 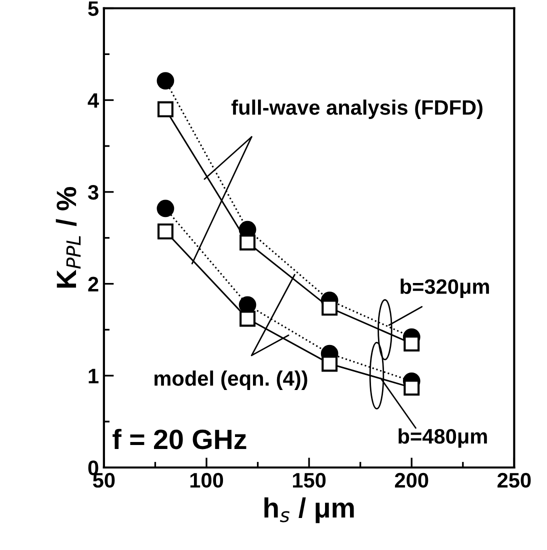 I want to click on annotation: f = 20 GHz, so click(x=179, y=439).